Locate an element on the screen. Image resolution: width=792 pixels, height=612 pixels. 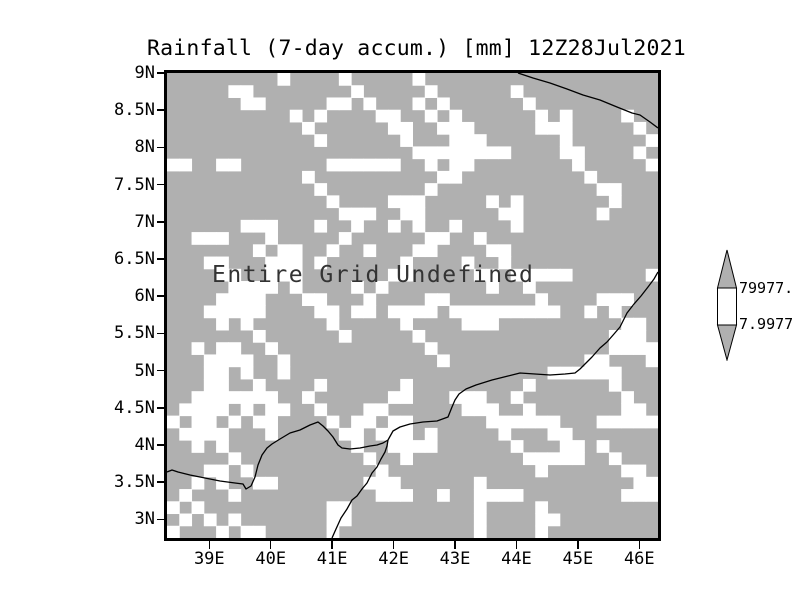
colorbar-lower-triangle is located at coordinates (727, 343).